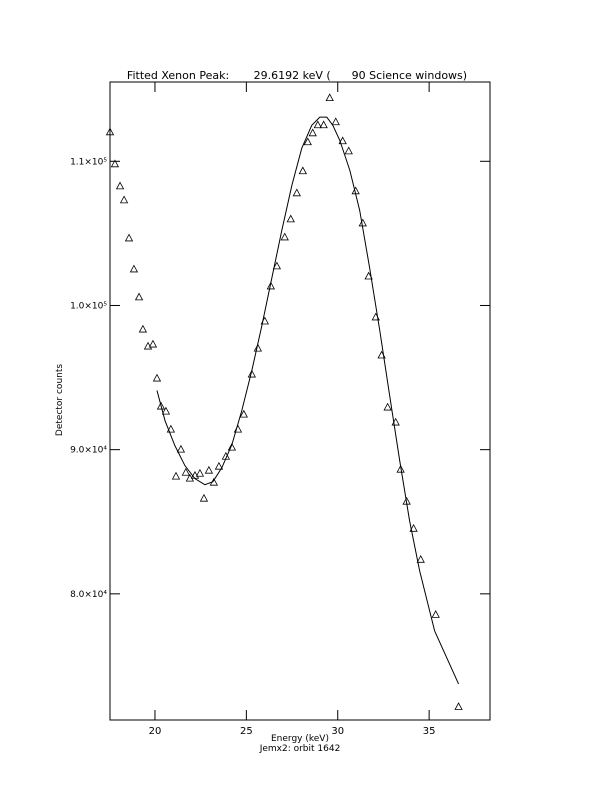  Describe the element at coordinates (88, 306) in the screenshot. I see `y-tick-label: 1.0×10⁵` at that location.